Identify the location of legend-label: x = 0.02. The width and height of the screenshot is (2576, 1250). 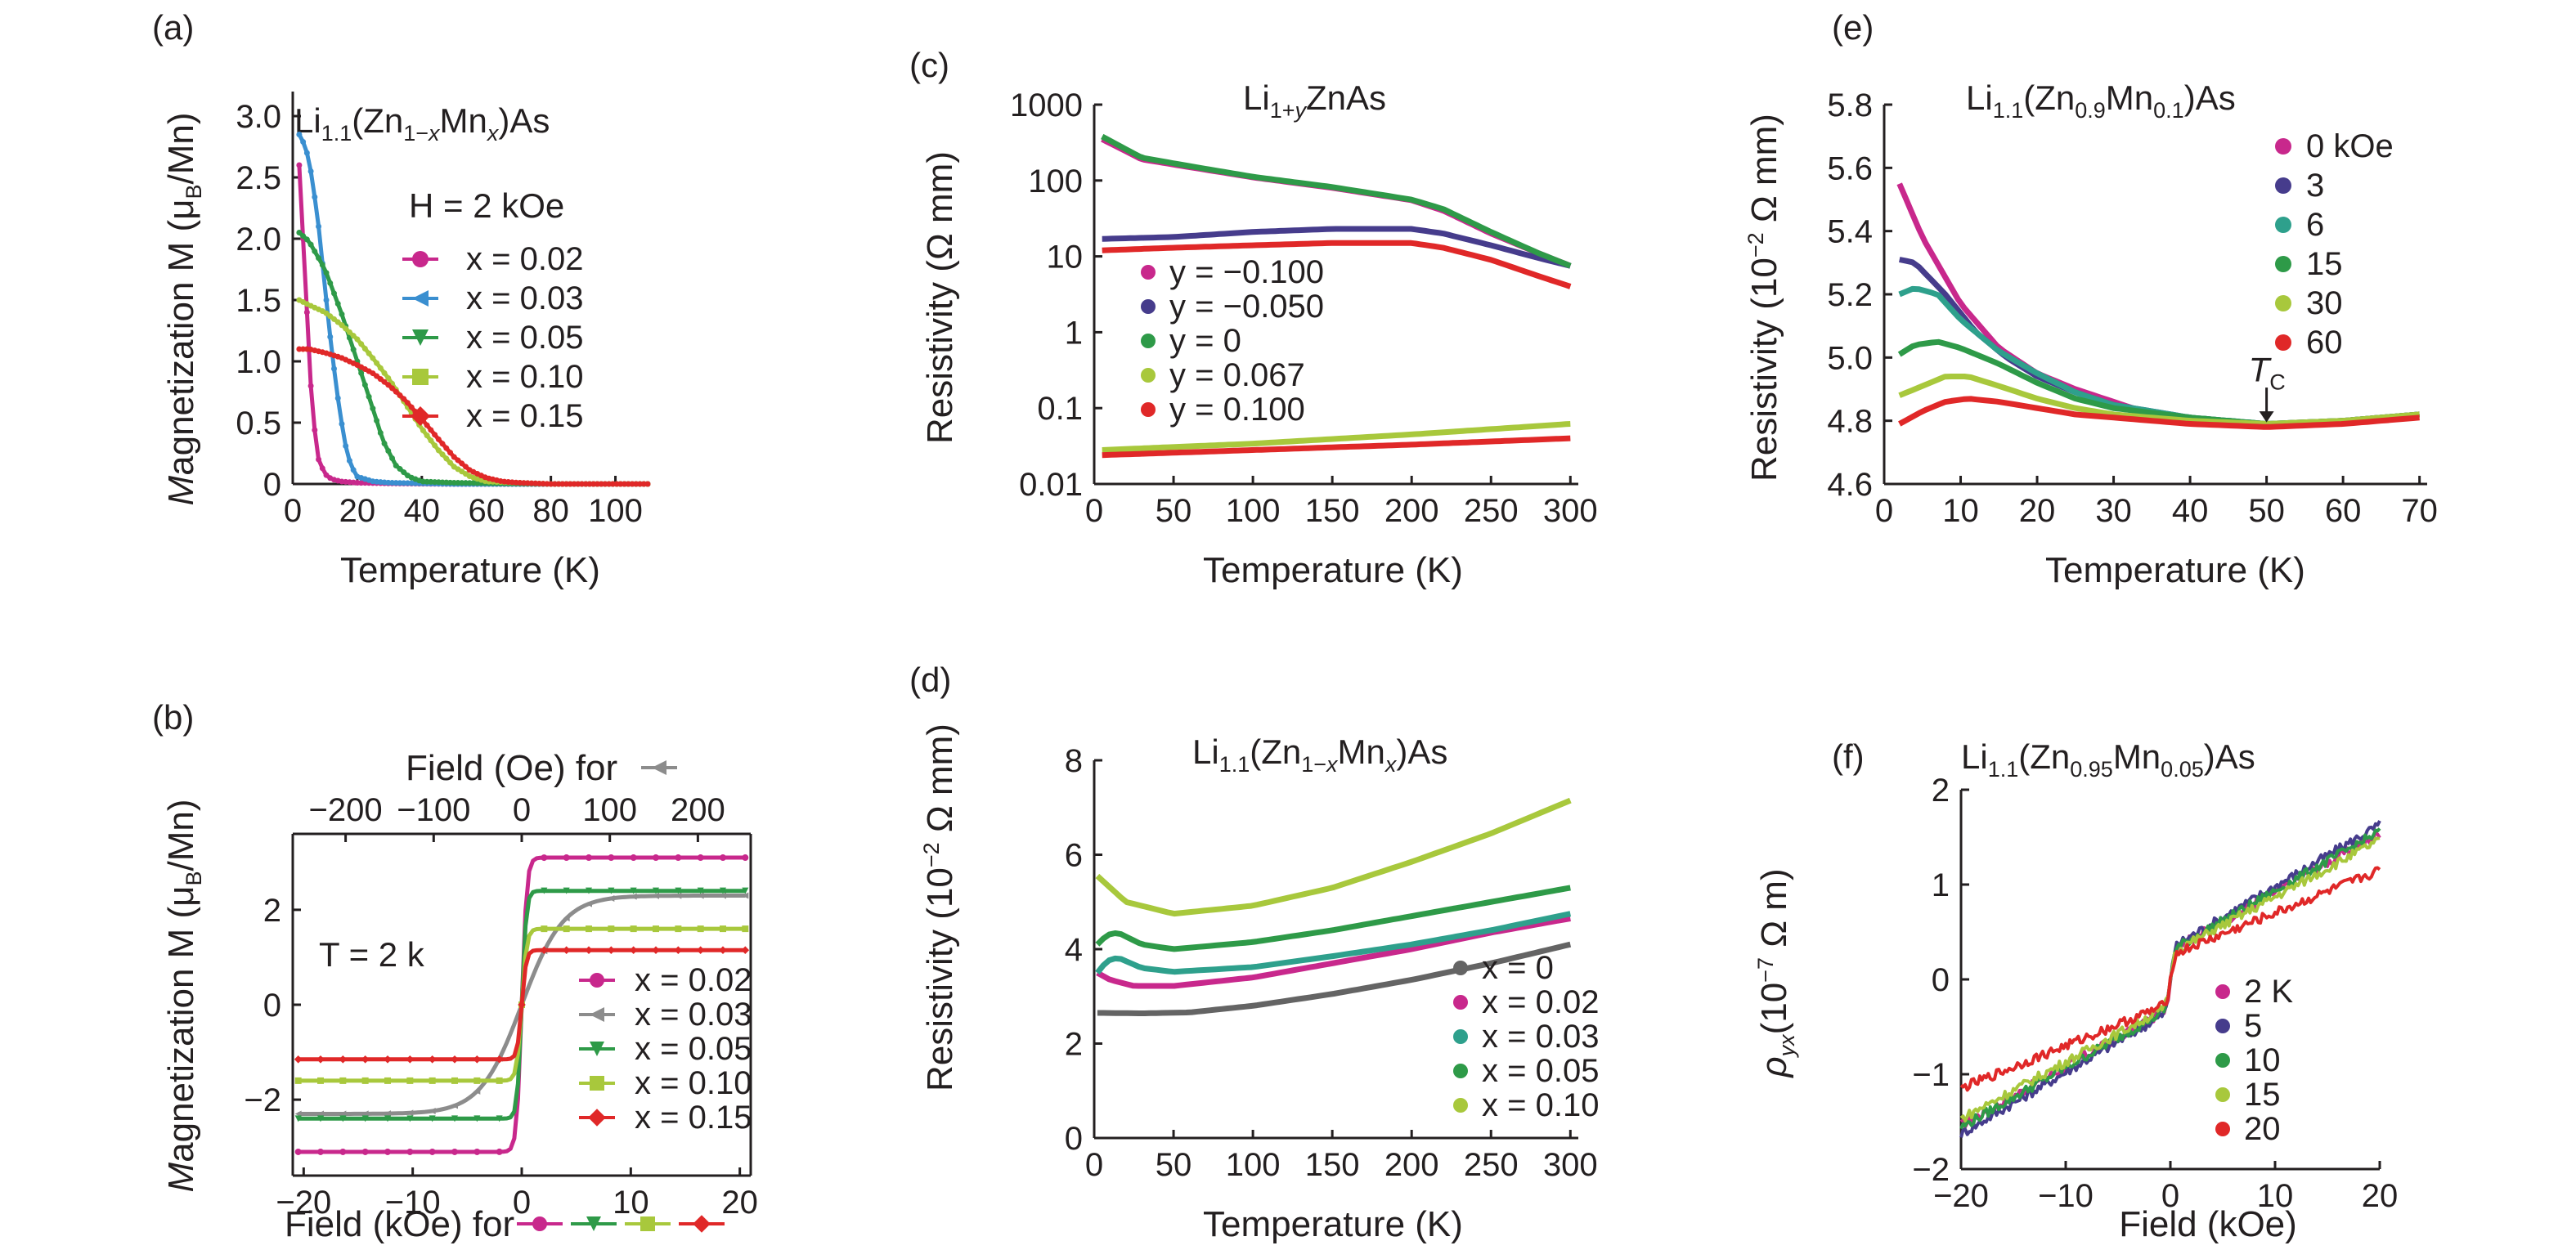
(694, 980).